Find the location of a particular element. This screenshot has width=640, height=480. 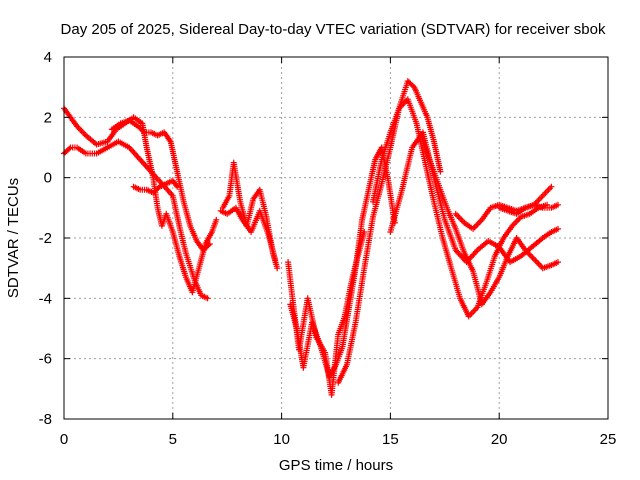

x-tick-label: 25 is located at coordinates (608, 439).